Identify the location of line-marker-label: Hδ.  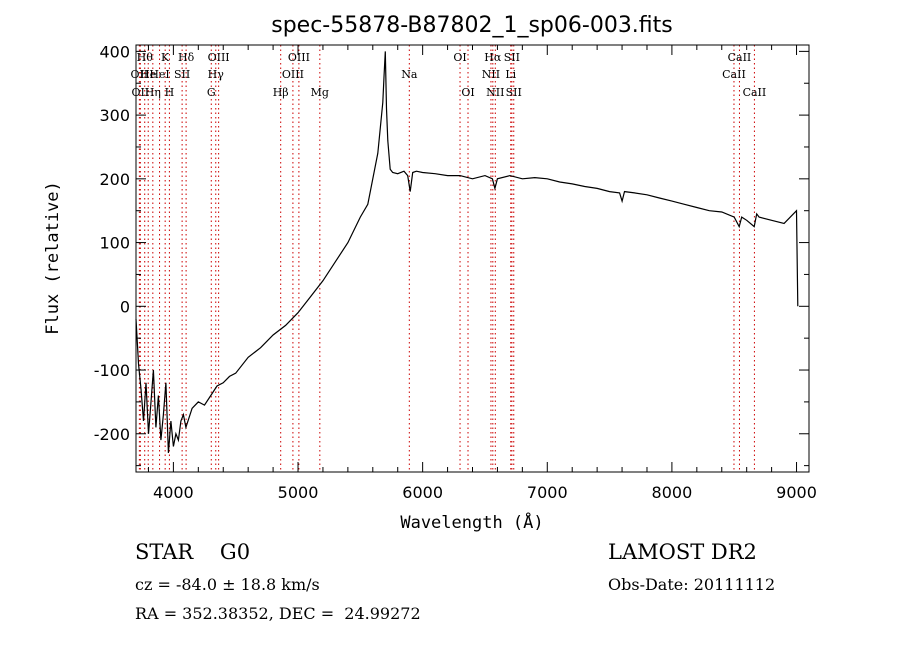
(186, 57).